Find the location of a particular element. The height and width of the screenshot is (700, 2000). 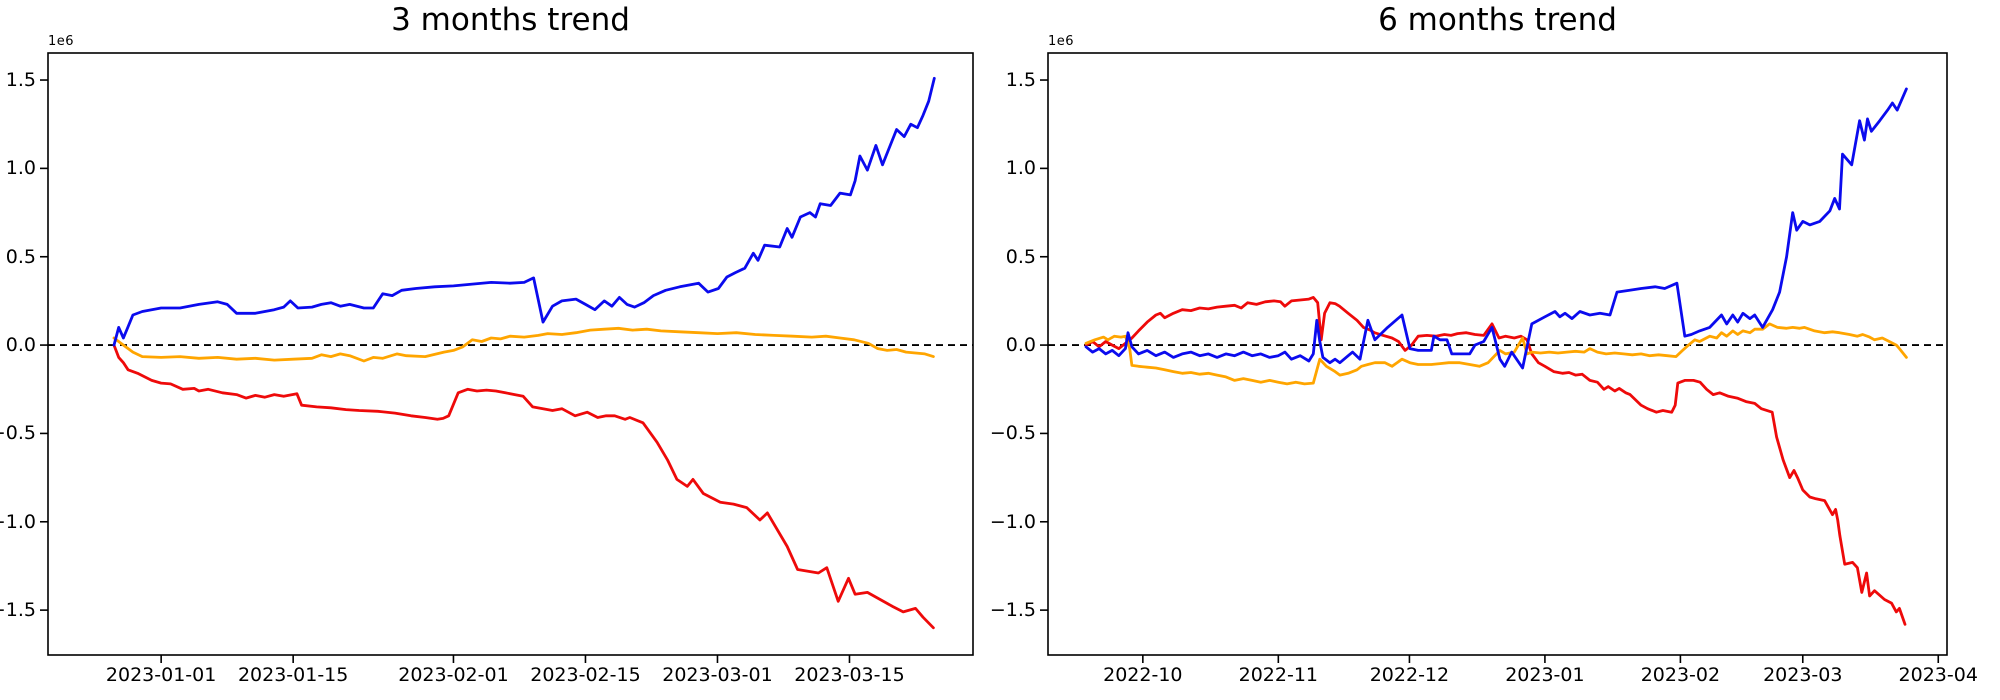

x-tick-label: 2023-03-01 is located at coordinates (717, 675).